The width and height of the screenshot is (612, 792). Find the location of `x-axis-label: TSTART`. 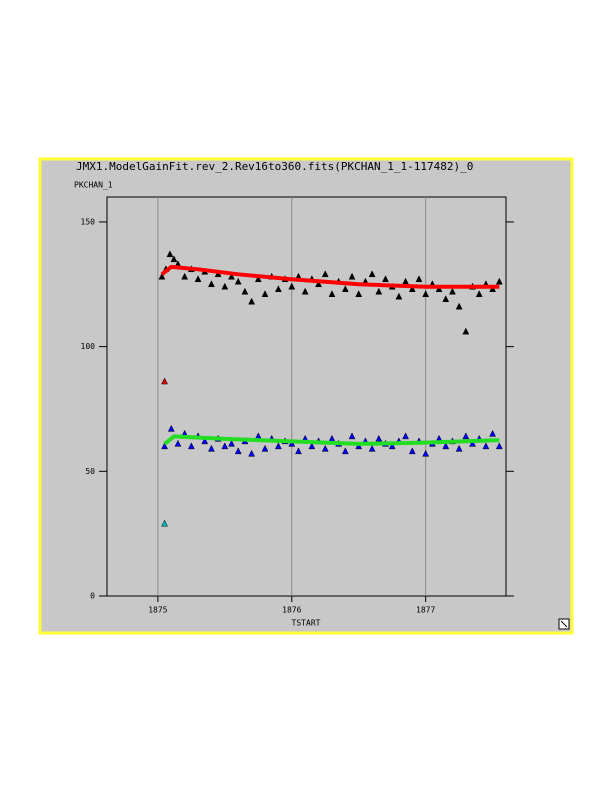

x-axis-label: TSTART is located at coordinates (306, 623).